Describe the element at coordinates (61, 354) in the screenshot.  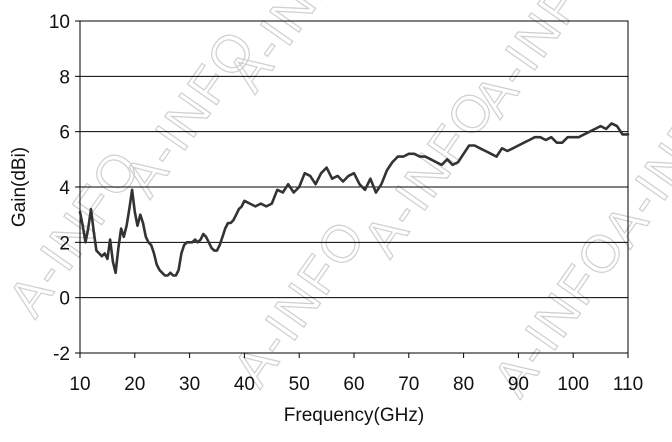
I see `y-tick-label: -2` at that location.